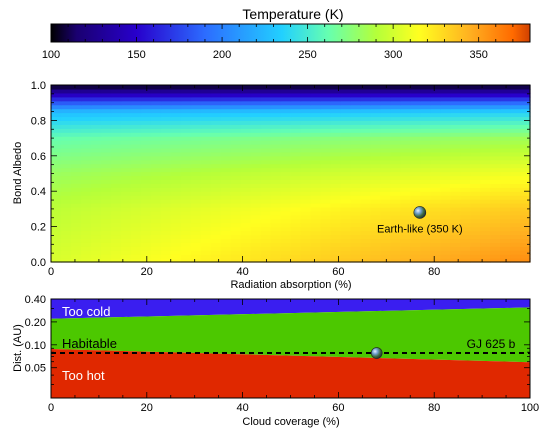 This screenshot has width=550, height=433. Describe the element at coordinates (89, 343) in the screenshot. I see `habitable-label: Habitable` at that location.